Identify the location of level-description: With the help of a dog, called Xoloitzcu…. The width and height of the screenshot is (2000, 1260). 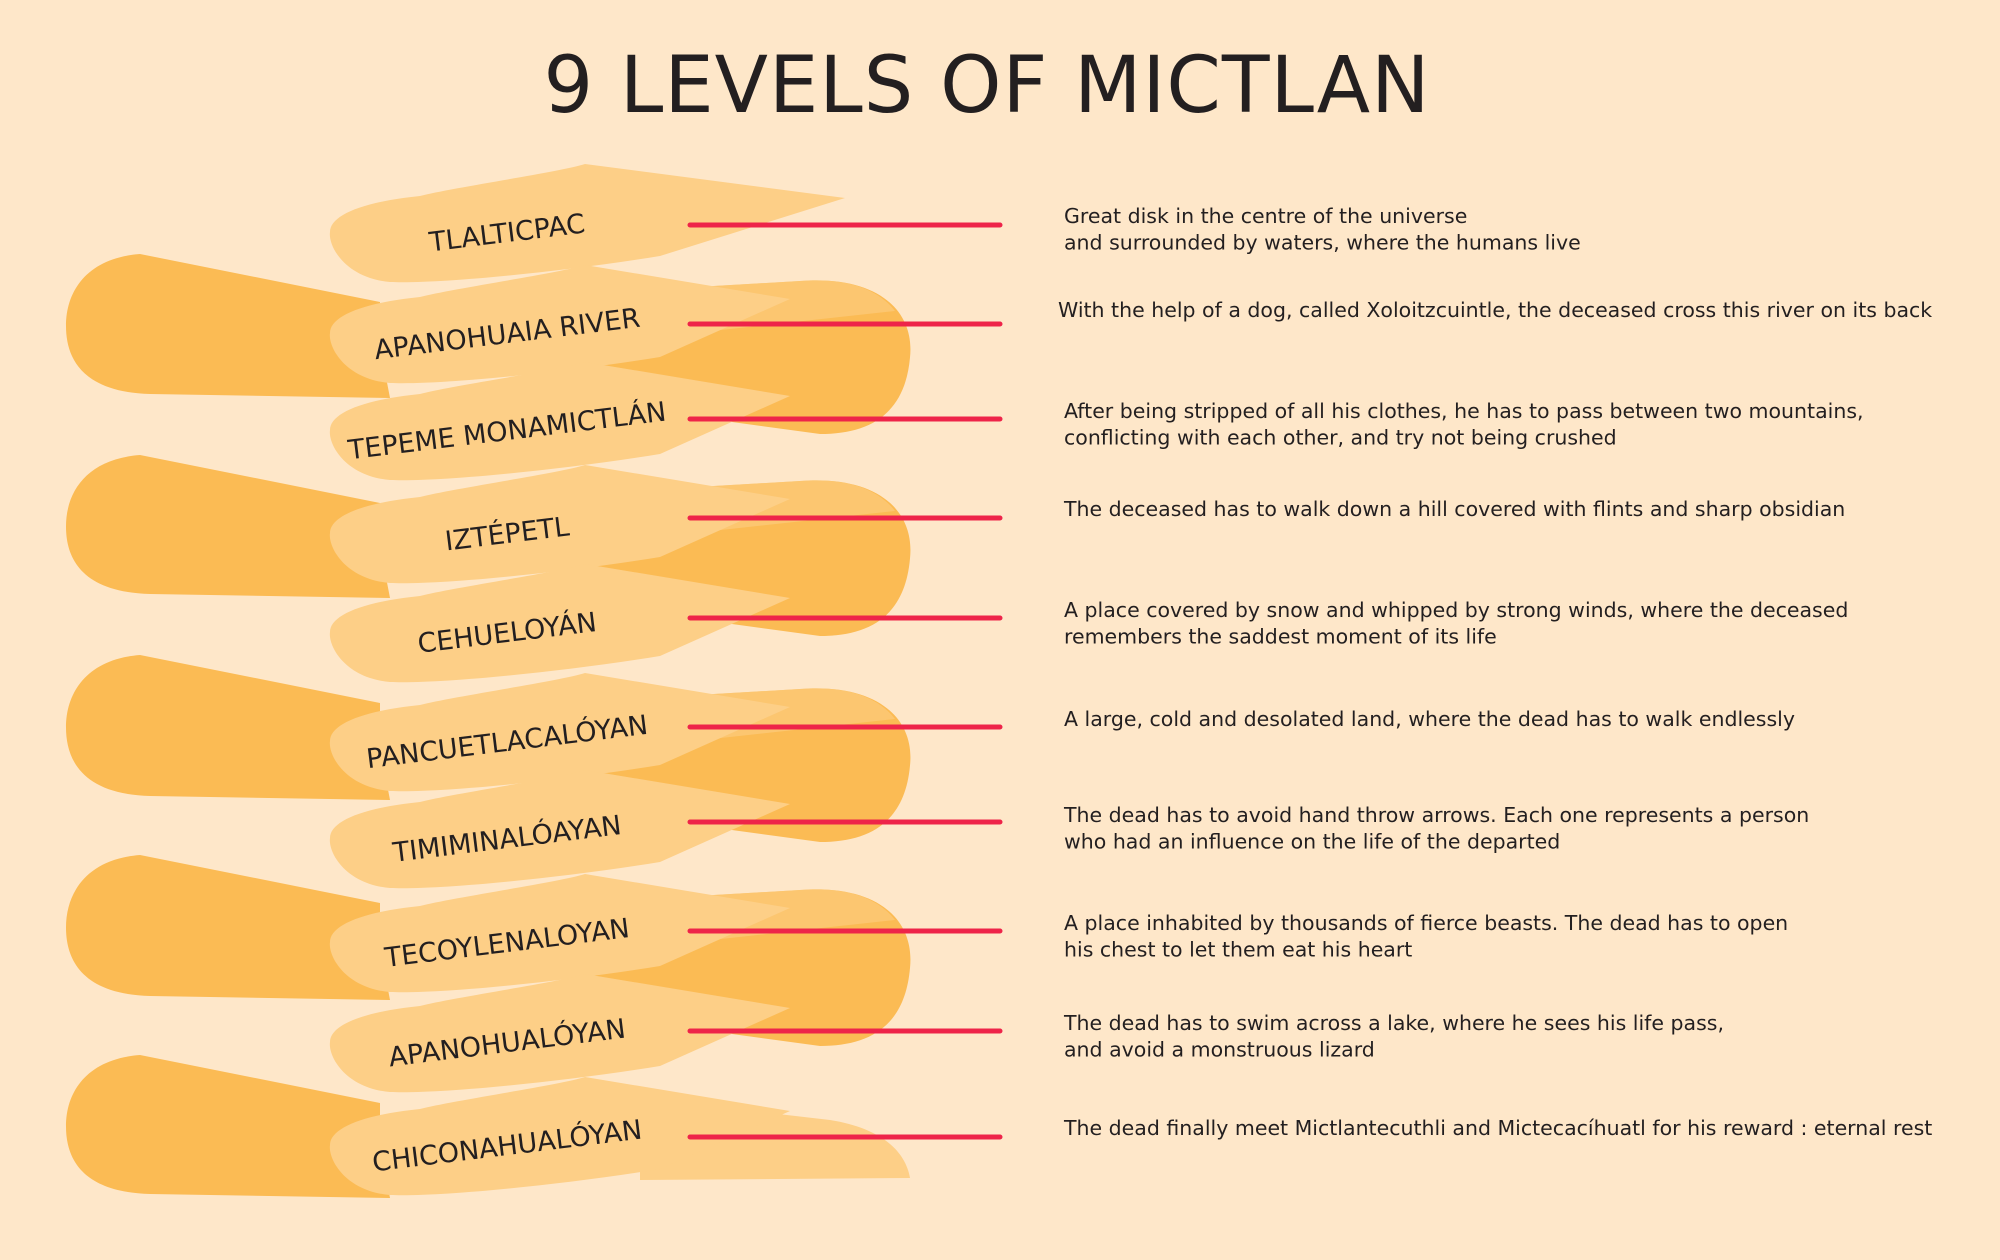
(1495, 310).